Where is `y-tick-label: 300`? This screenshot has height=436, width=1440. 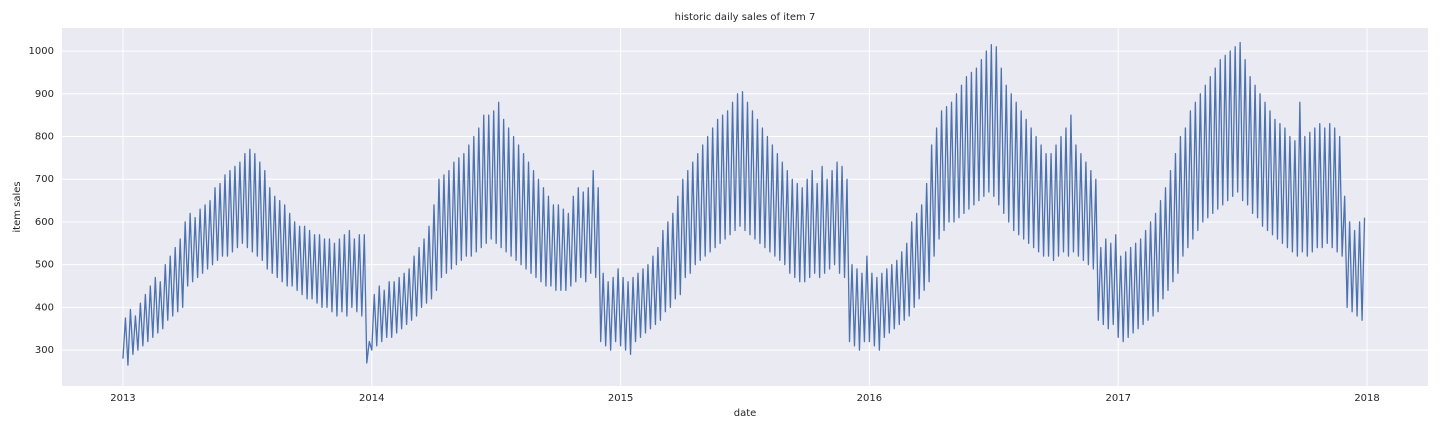 y-tick-label: 300 is located at coordinates (44, 350).